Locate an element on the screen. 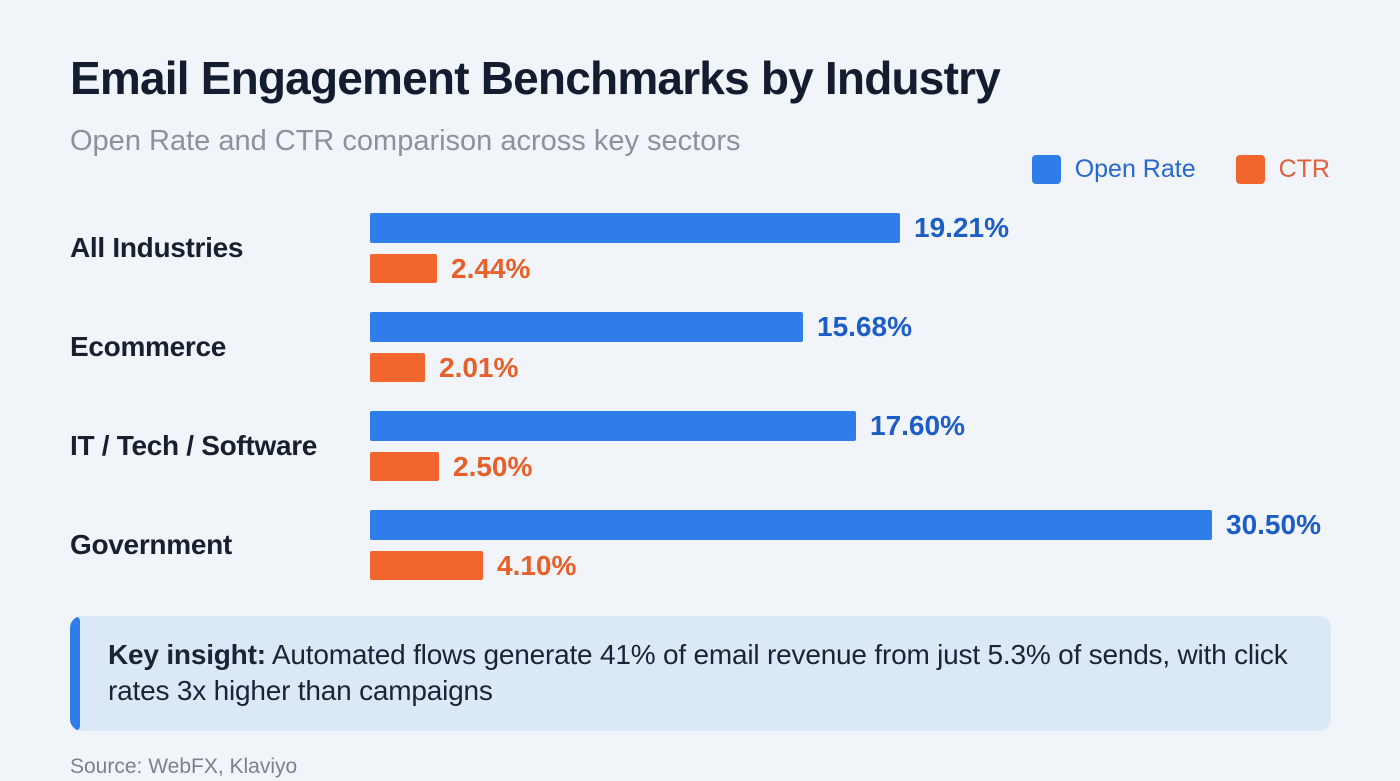 This screenshot has height=781, width=1400. chart-row: IT / Tech / Software 17.60% 2.50% is located at coordinates (700, 446).